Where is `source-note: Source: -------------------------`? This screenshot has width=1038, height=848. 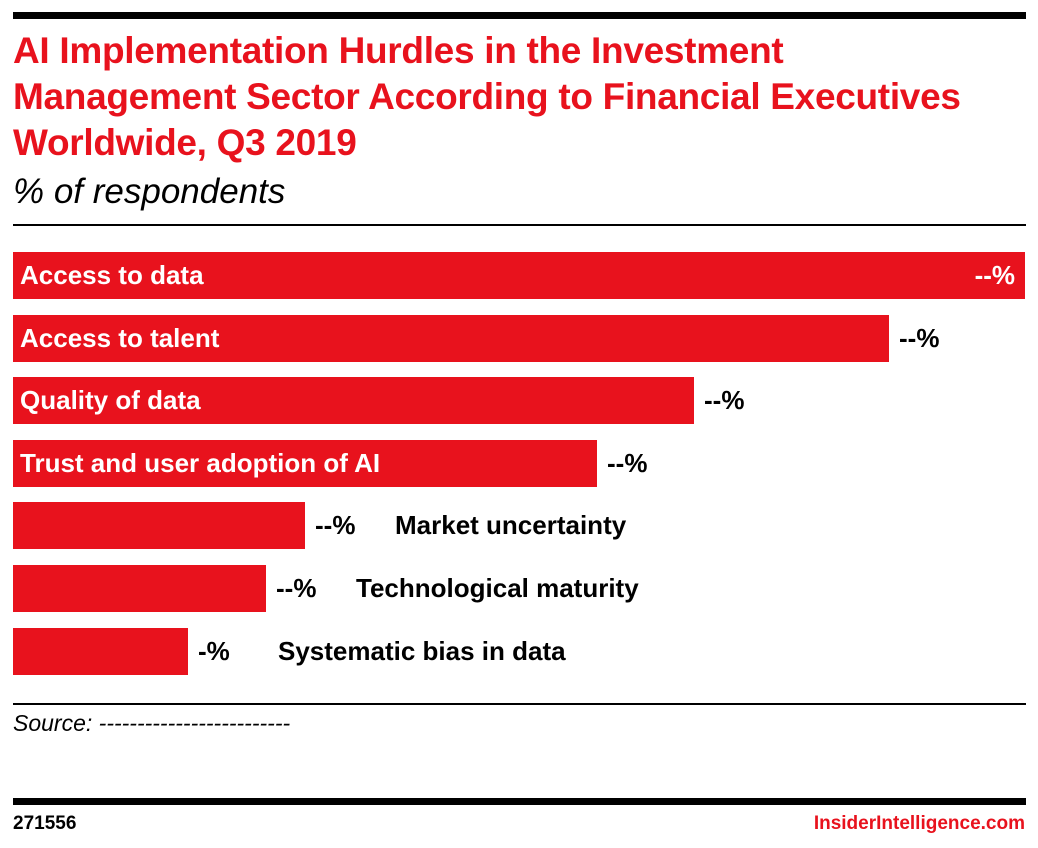
source-note: Source: ------------------------- is located at coordinates (152, 723).